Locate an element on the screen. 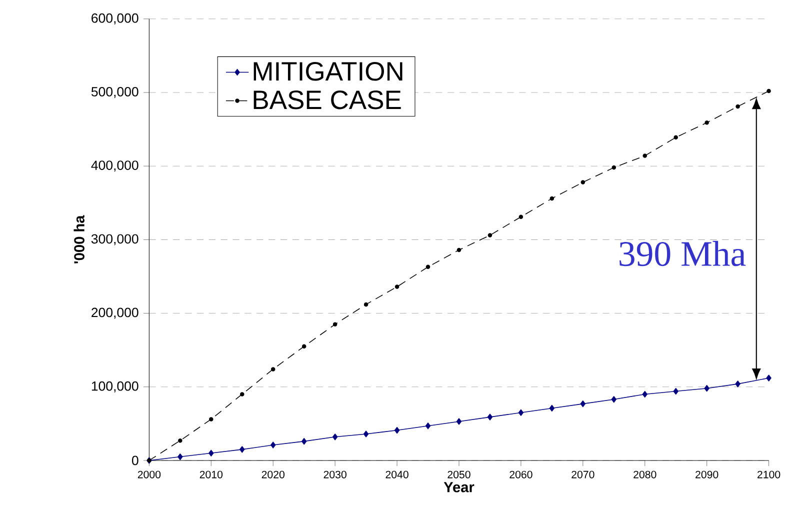 Image resolution: width=785 pixels, height=528 pixels. y-tick-label: 600,000 is located at coordinates (115, 18).